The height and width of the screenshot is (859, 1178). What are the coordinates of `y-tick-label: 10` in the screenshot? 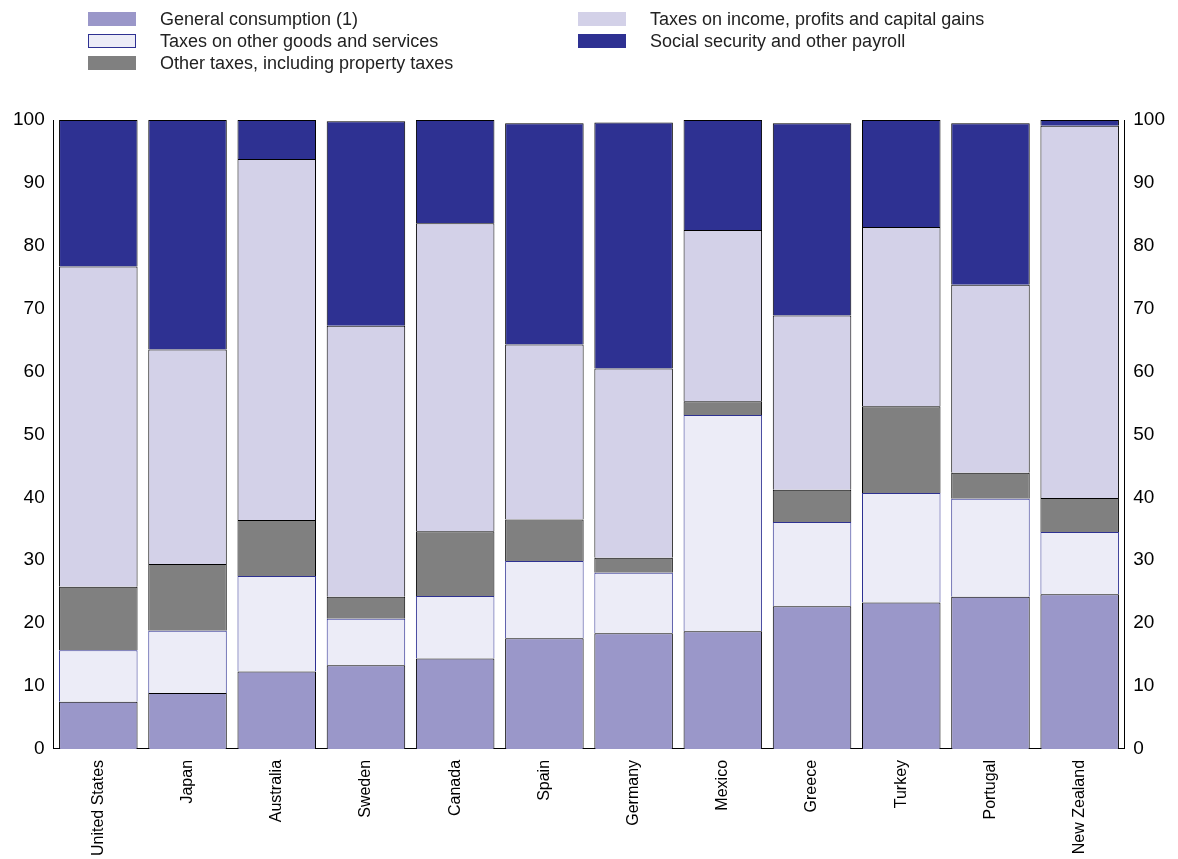 It's located at (34, 685).